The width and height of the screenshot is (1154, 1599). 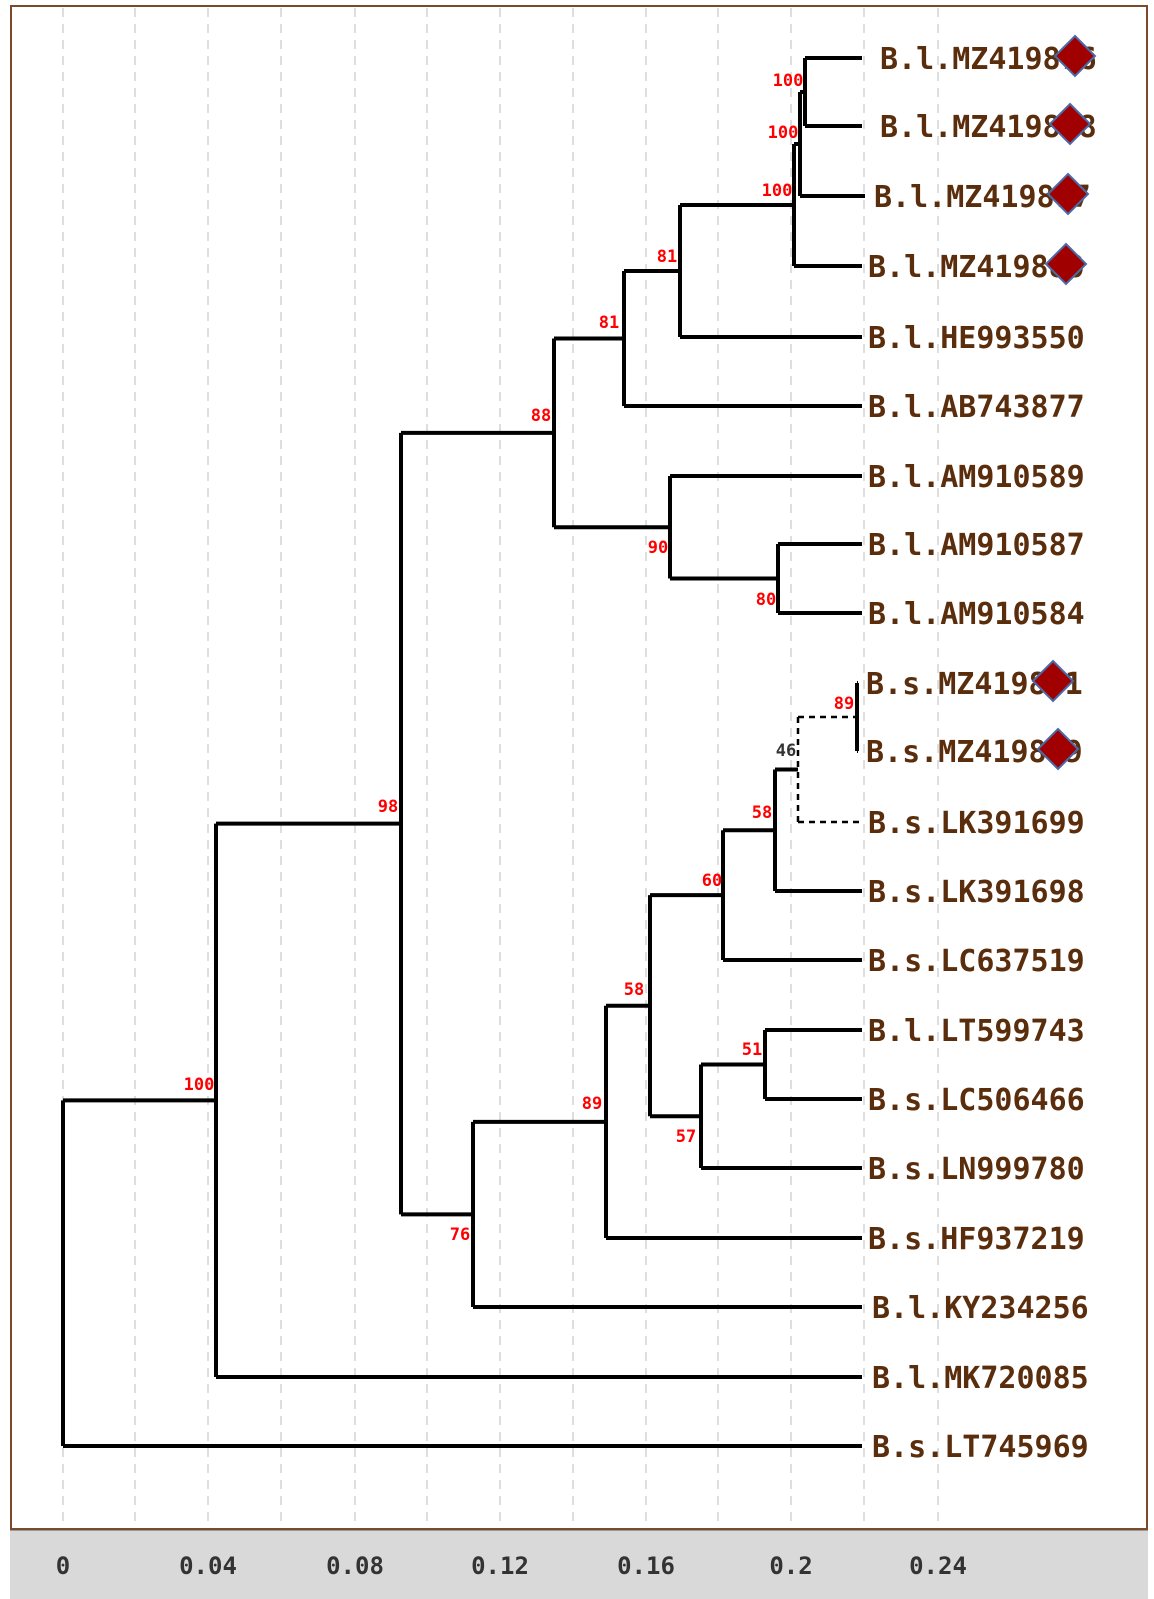 What do you see at coordinates (712, 881) in the screenshot?
I see `bootstrap-value: 60` at bounding box center [712, 881].